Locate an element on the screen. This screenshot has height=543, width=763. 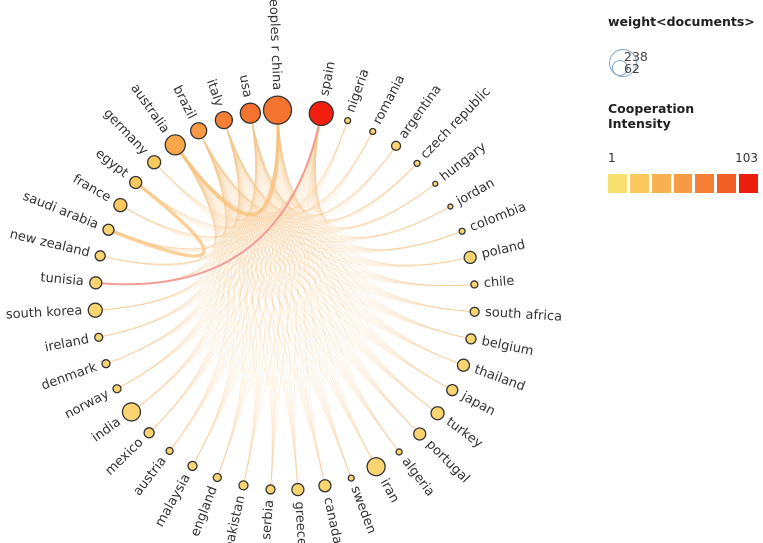
country-label: england is located at coordinates (204, 511).